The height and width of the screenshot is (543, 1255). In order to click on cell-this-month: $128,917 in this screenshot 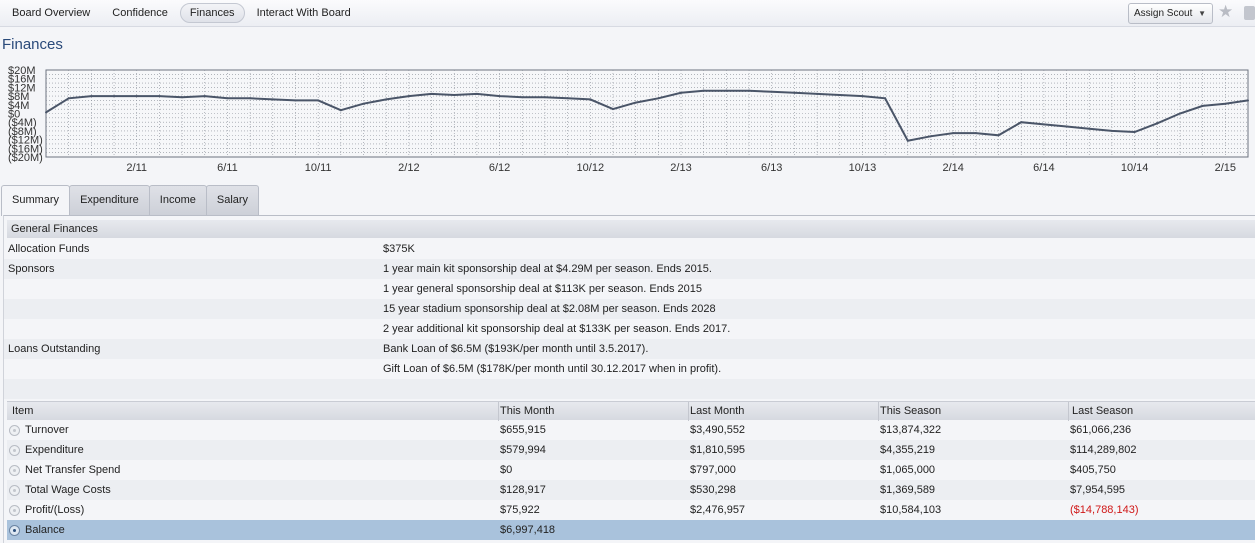, I will do `click(523, 490)`.